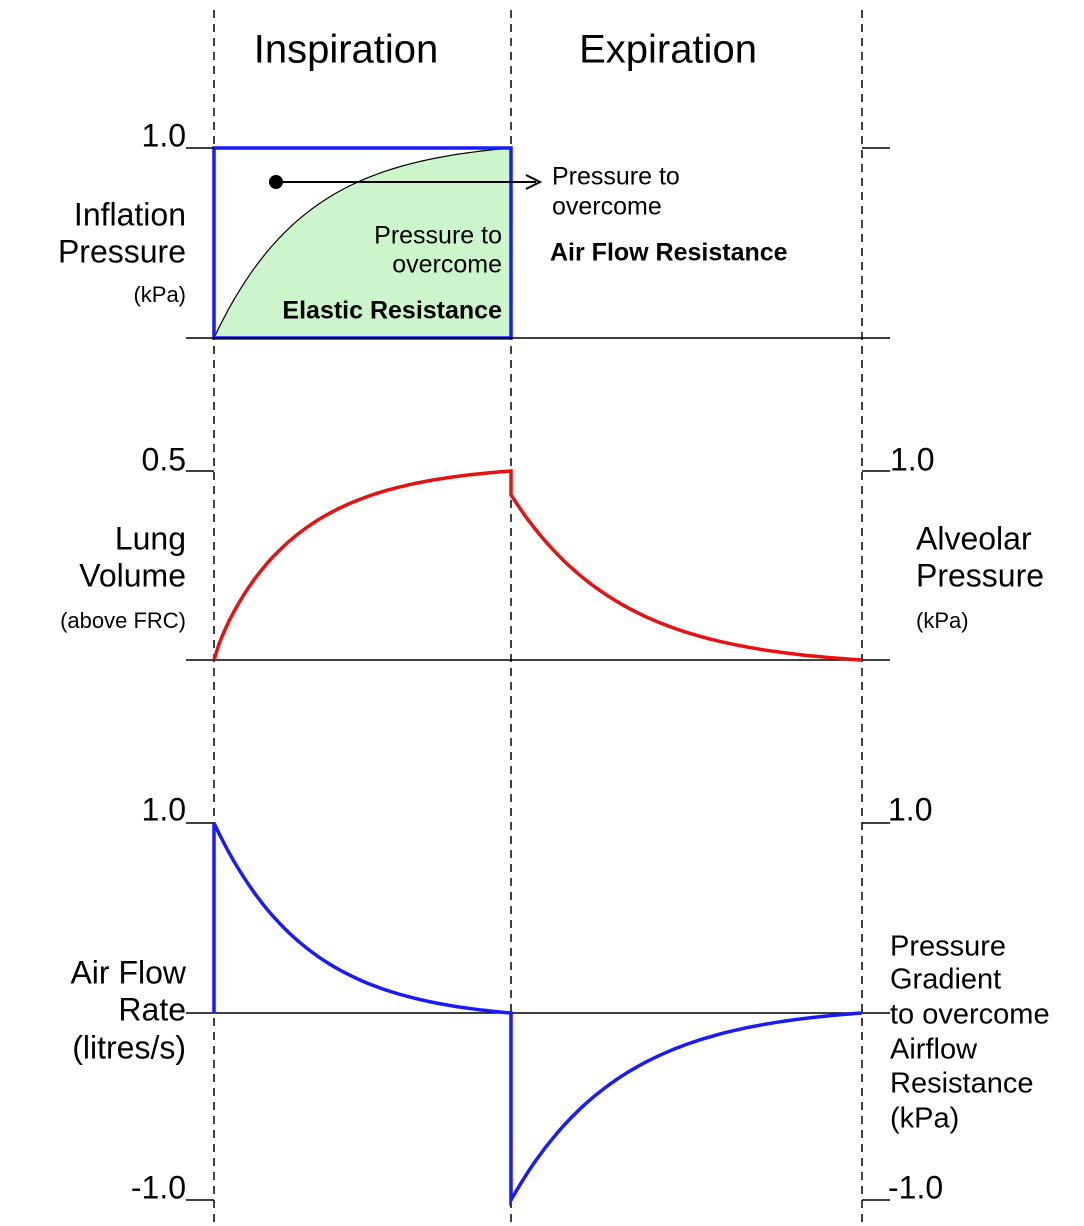  I want to click on axis-label: Alveolar, so click(974, 538).